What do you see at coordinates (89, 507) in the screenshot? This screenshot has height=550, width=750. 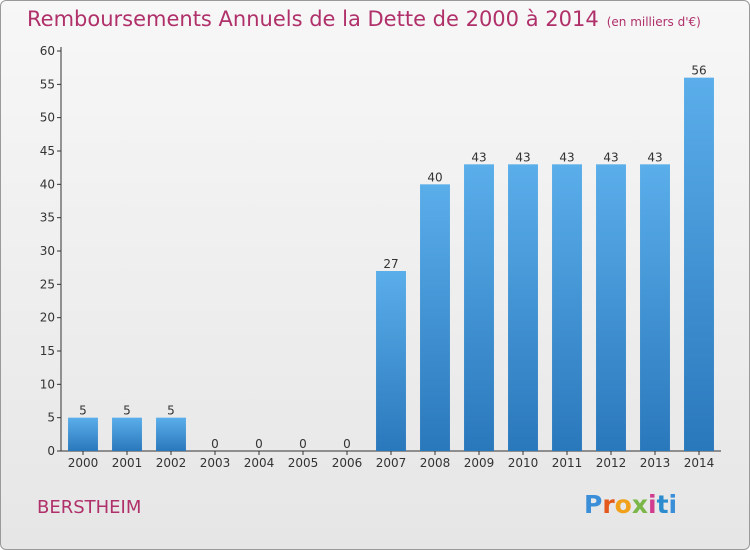 I see `commune-name: BERSTHEIM` at bounding box center [89, 507].